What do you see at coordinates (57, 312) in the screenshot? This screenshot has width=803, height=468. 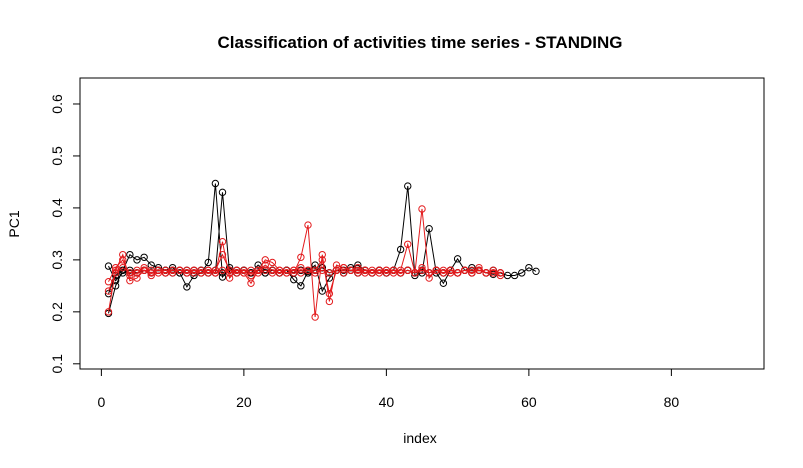 I see `y-tick-label: 0.2` at bounding box center [57, 312].